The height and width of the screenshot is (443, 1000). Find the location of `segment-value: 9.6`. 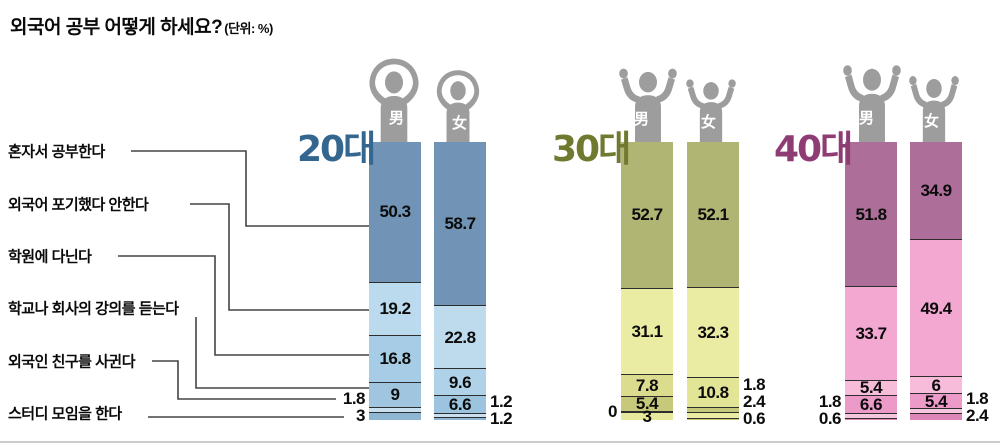

segment-value: 9.6 is located at coordinates (460, 382).